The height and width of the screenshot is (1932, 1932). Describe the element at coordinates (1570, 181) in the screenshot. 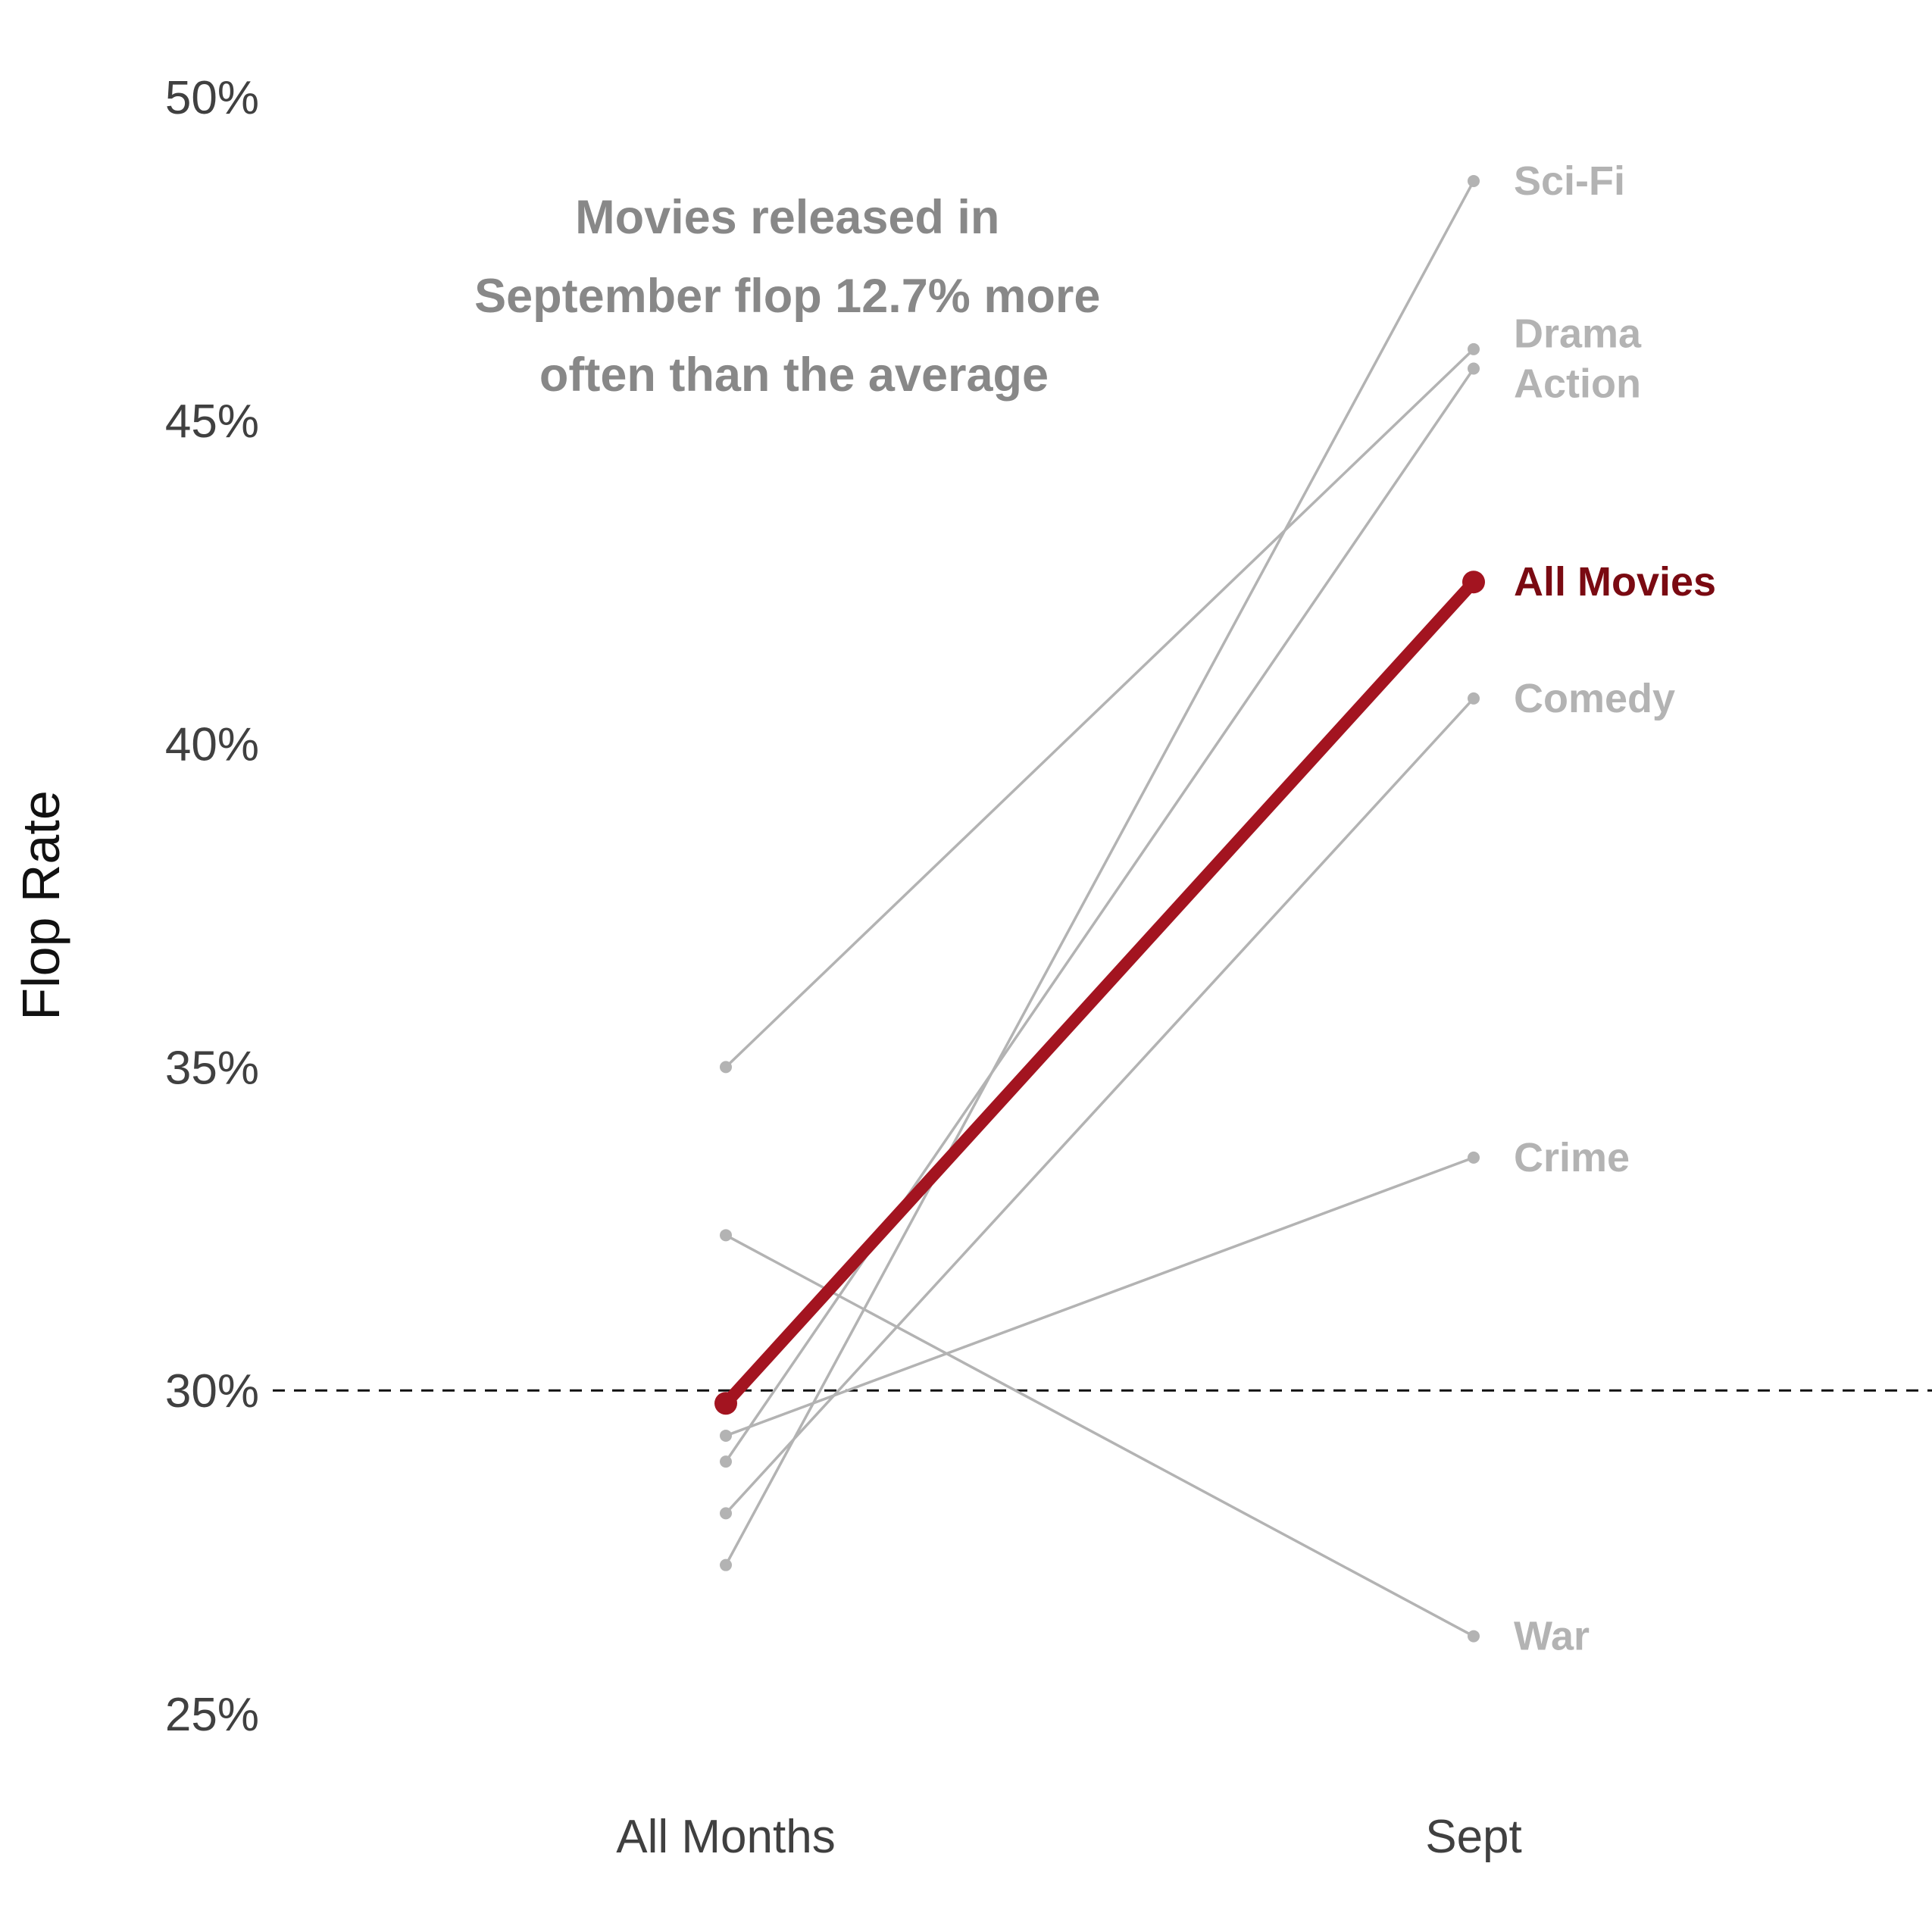

I see `series-label-sci-fi: Sci-Fi` at that location.